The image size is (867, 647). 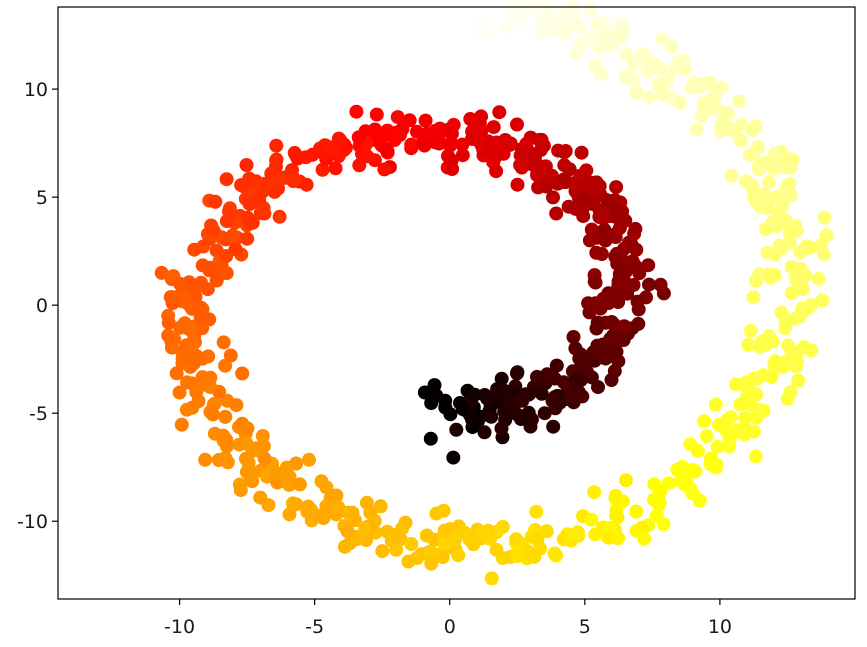 I want to click on x-tick-label: 0, so click(x=450, y=627).